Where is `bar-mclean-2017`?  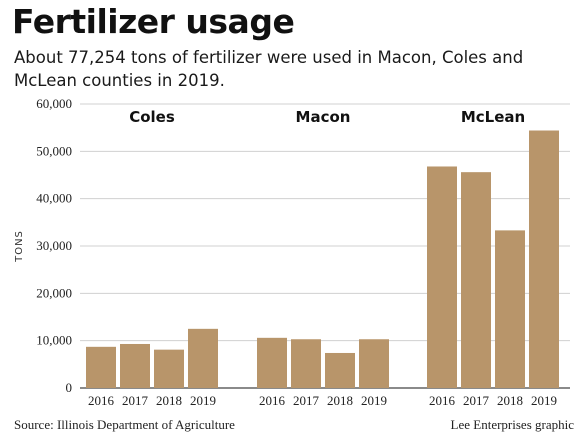
bar-mclean-2017 is located at coordinates (476, 280).